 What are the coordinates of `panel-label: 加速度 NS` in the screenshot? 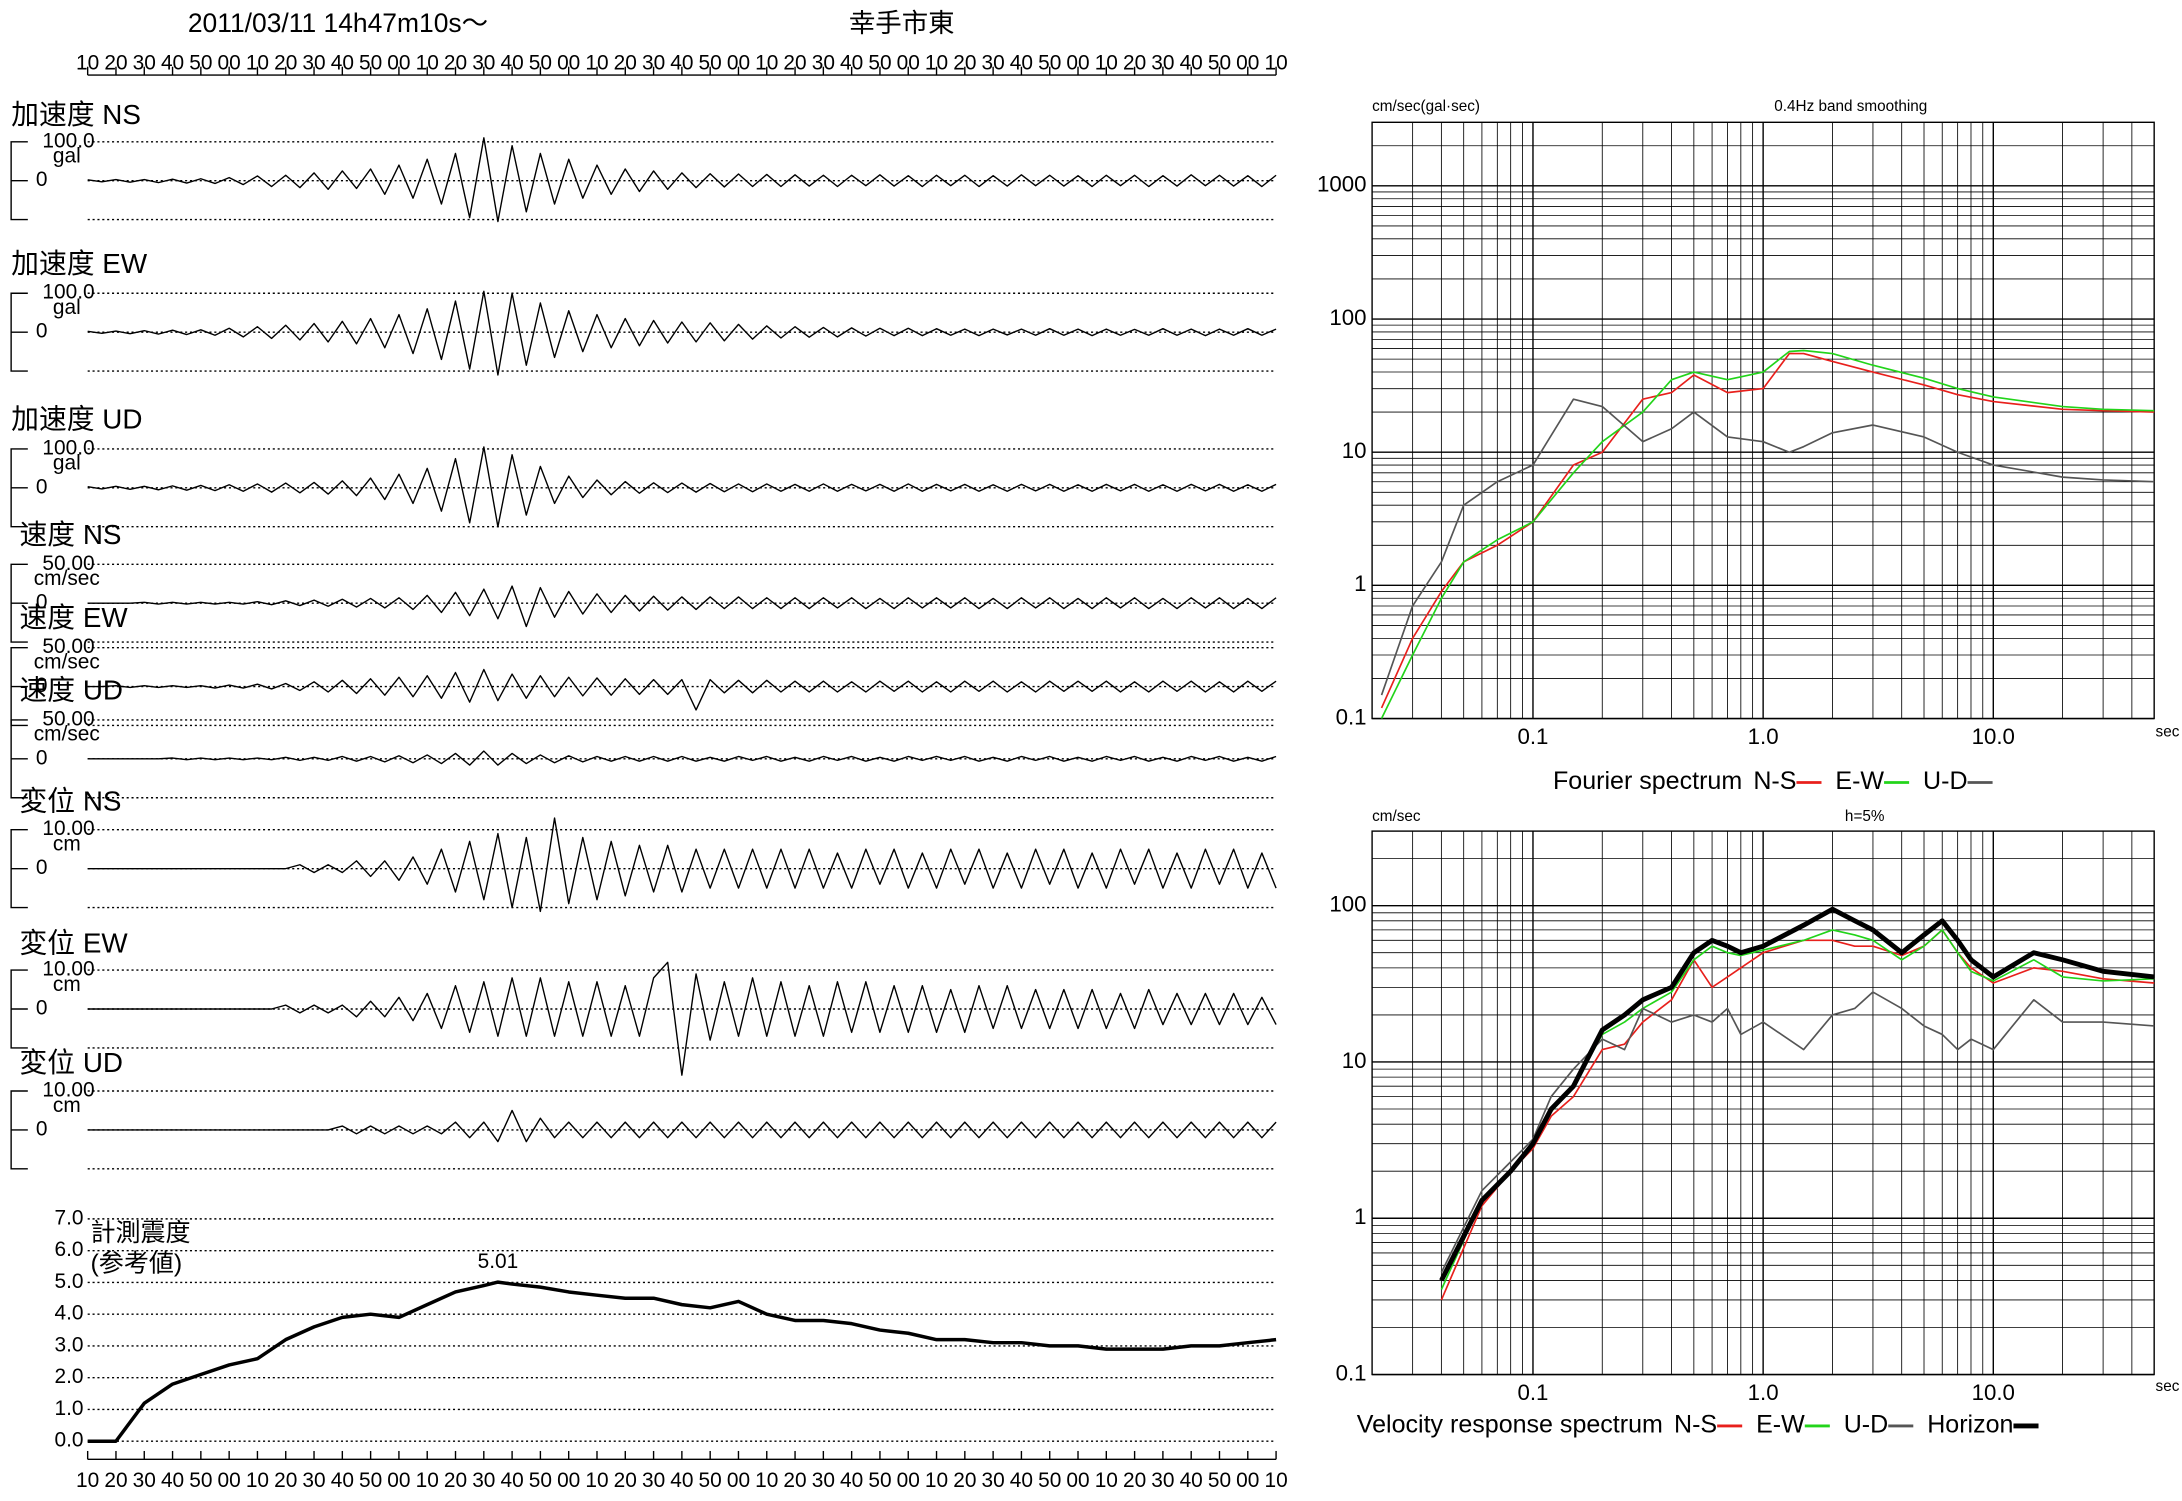 It's located at (76, 114).